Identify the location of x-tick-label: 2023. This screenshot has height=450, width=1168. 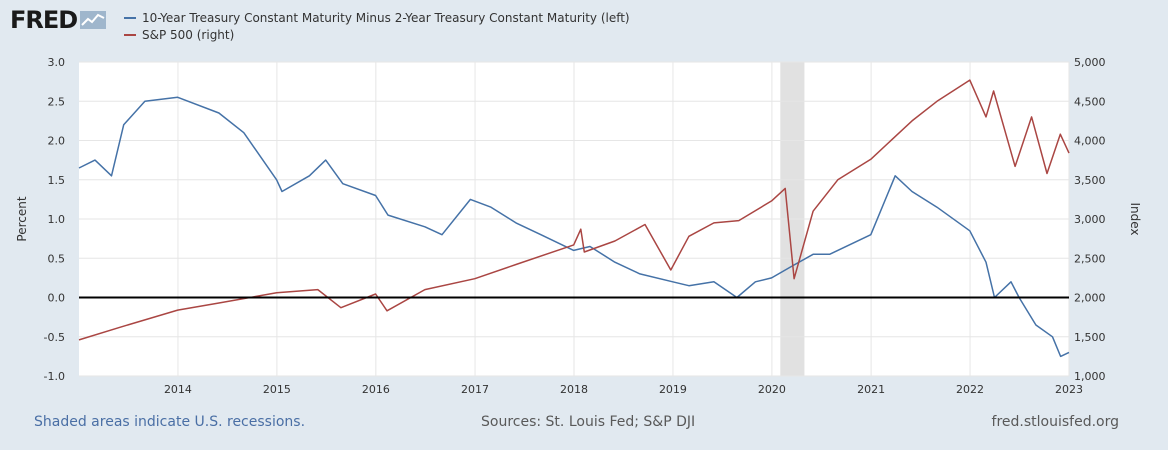
(1069, 389).